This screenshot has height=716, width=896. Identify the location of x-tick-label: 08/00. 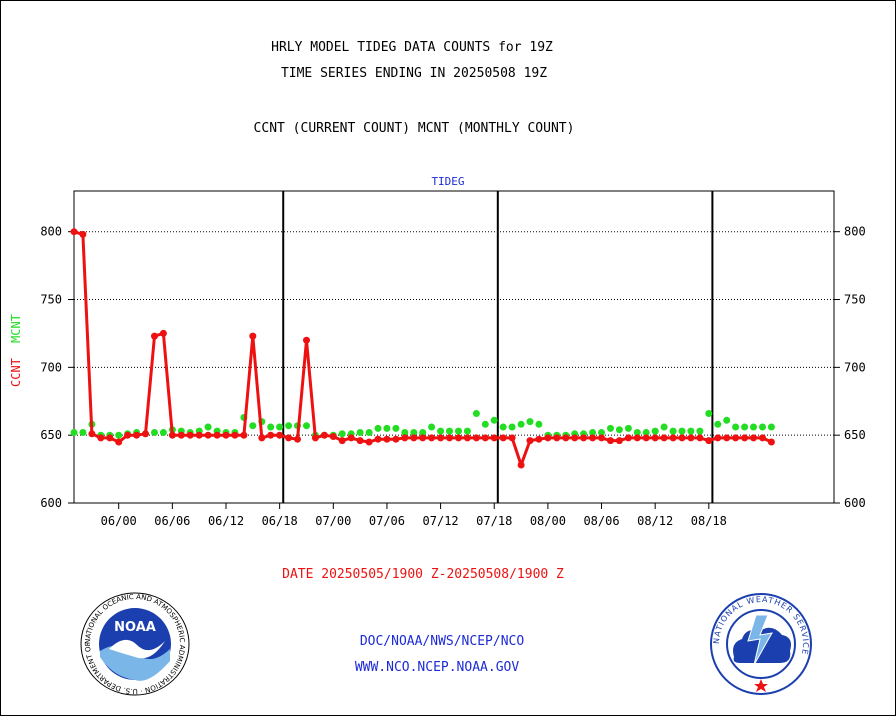
(548, 521).